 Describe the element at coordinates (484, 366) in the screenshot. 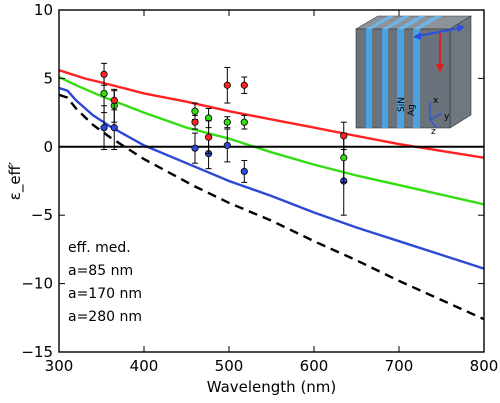

I see `x-tick-label: 800` at that location.